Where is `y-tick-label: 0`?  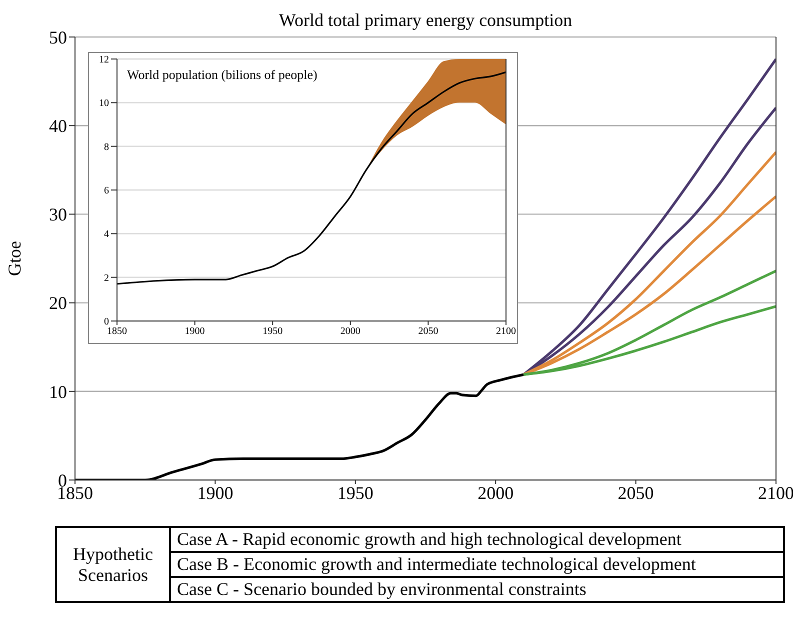 y-tick-label: 0 is located at coordinates (106, 322).